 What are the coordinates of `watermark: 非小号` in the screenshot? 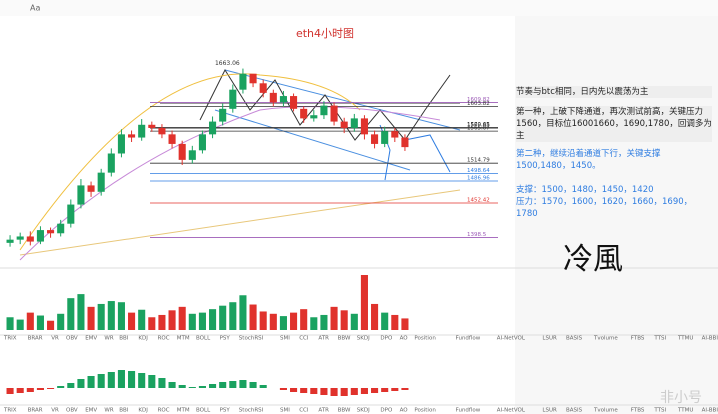 It's located at (681, 398).